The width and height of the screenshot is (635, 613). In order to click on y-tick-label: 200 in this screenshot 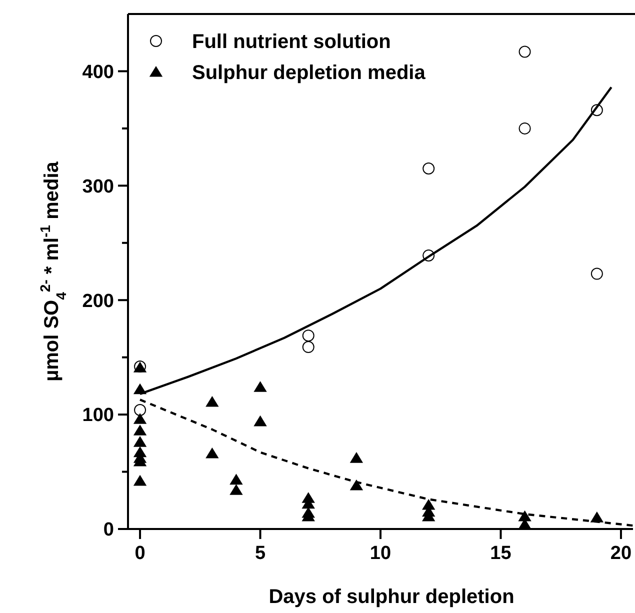, I will do `click(98, 301)`.